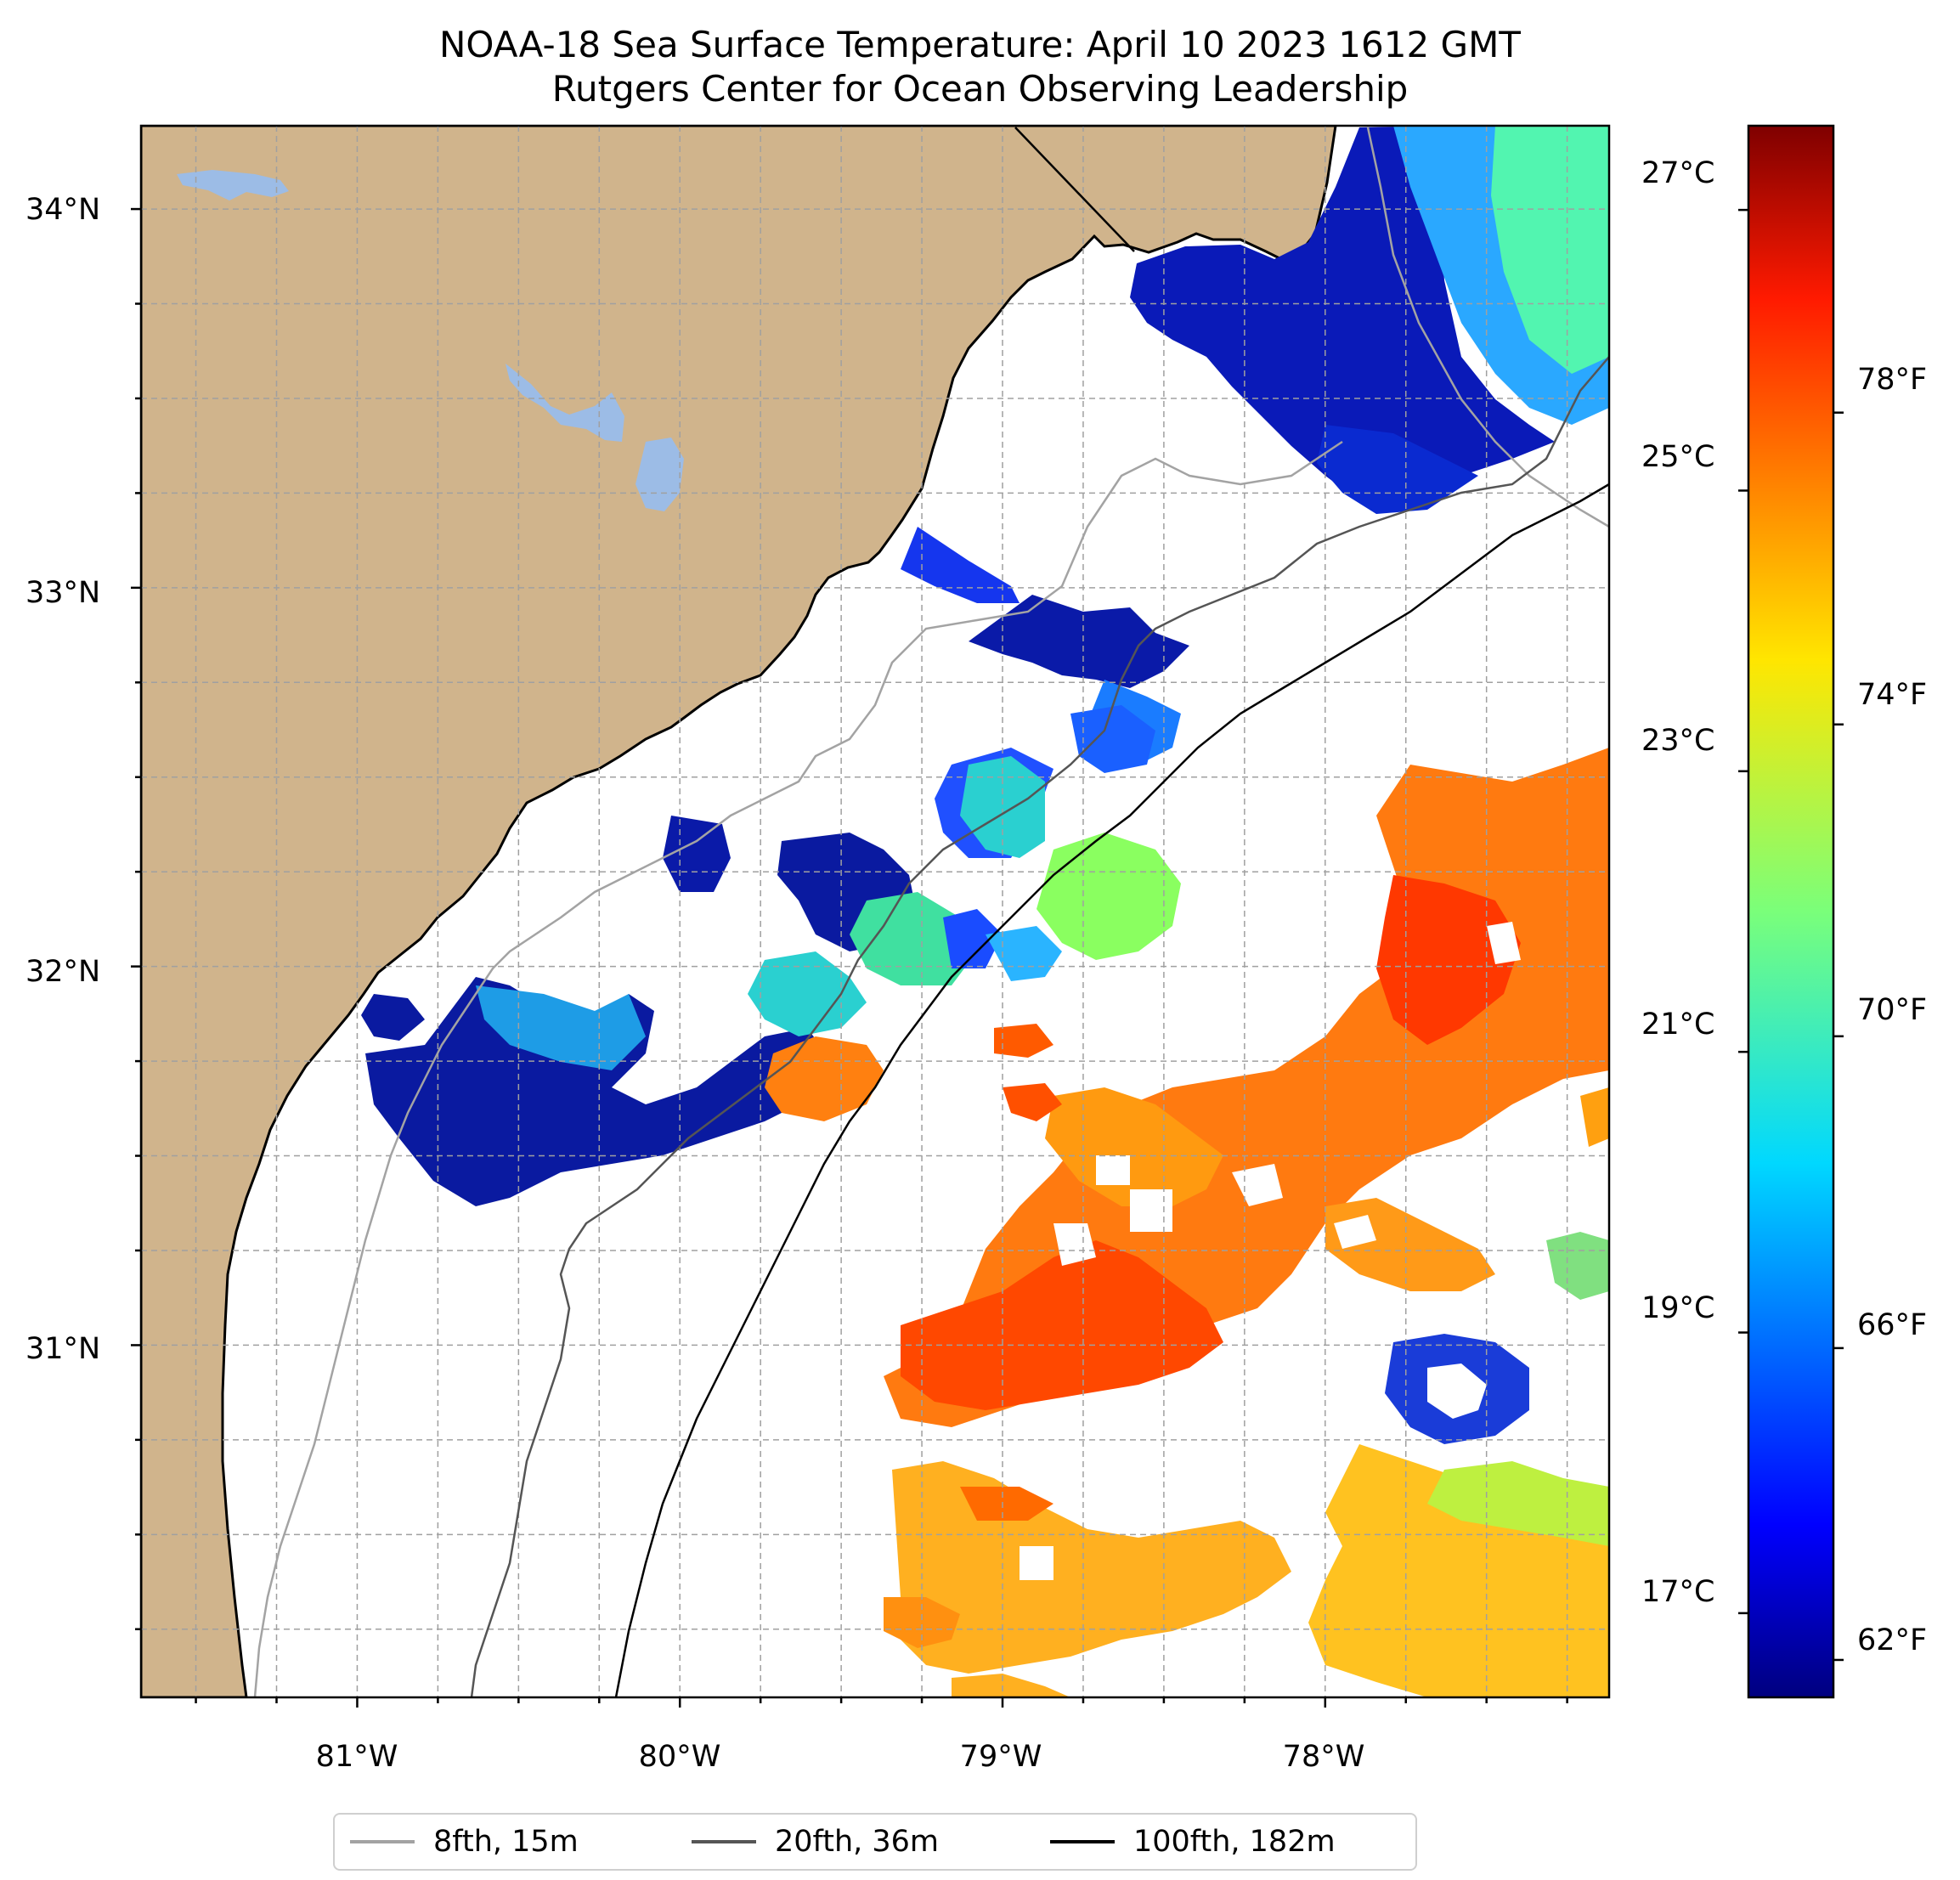  I want to click on lon-label-78w: 78°W, so click(1324, 1757).